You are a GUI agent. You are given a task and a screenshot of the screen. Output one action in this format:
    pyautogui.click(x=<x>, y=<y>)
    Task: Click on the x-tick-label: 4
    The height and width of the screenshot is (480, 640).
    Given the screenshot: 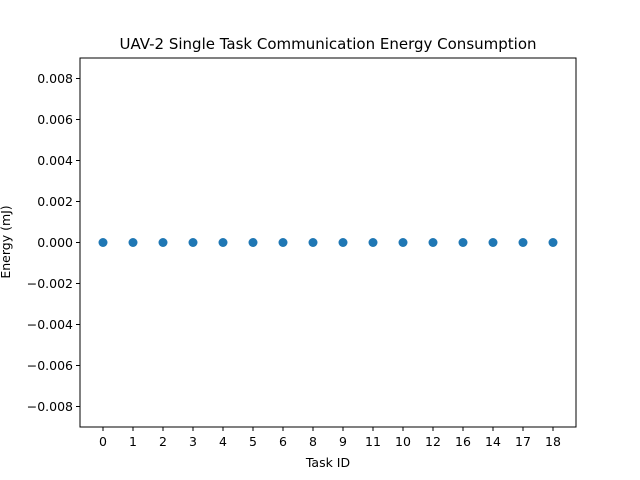 What is the action you would take?
    pyautogui.click(x=223, y=441)
    